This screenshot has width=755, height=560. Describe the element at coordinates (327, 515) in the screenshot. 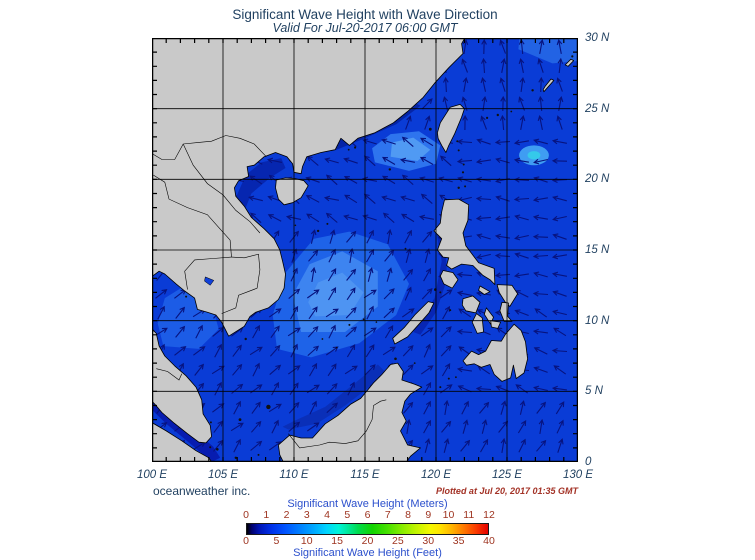

I see `legend-meter-tick: 4` at that location.